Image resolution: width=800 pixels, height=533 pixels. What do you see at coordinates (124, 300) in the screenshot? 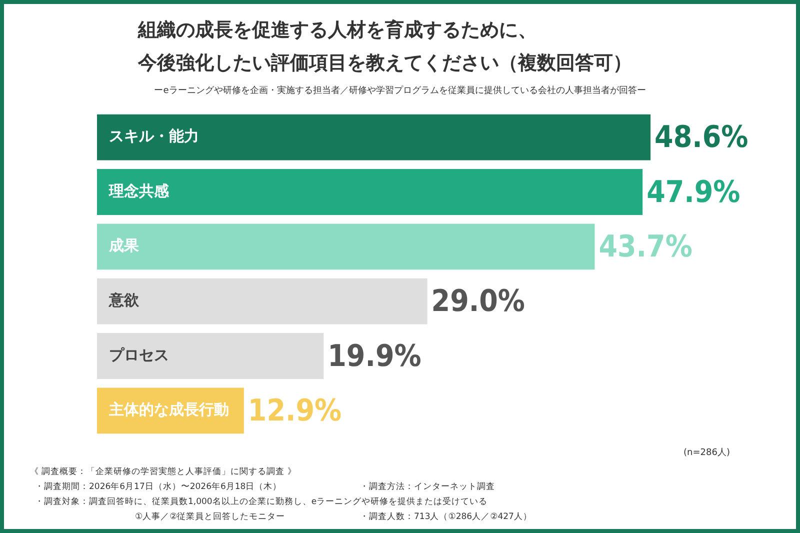
I see `y-tick-label: 意欲` at bounding box center [124, 300].